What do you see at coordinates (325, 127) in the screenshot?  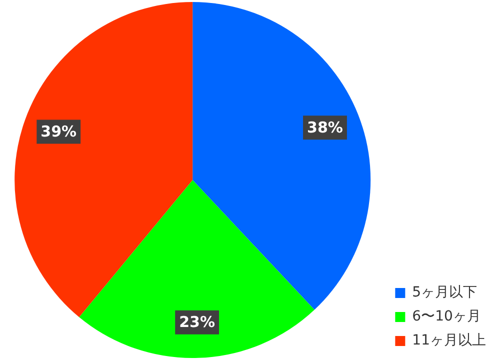 I see `data-label: 38%` at bounding box center [325, 127].